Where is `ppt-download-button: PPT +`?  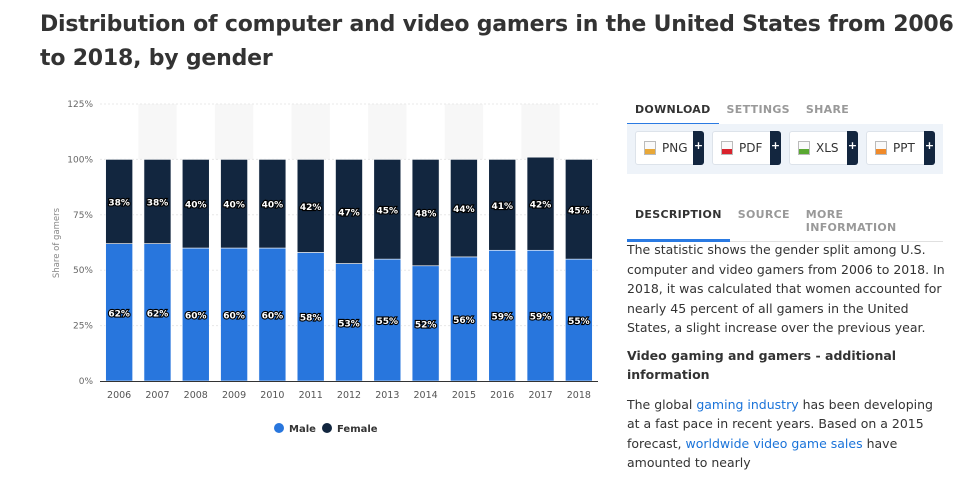
ppt-download-button: PPT + is located at coordinates (900, 148).